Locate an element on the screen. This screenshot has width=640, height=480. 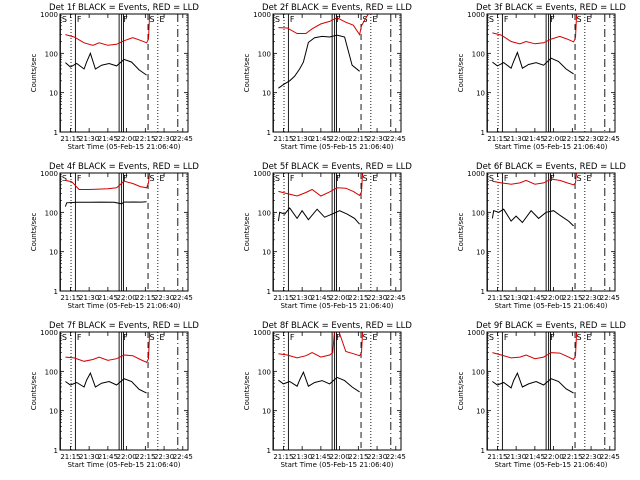
panel-title: Det 6f BLACK = Events, RED = LLD is located at coordinates (551, 167).